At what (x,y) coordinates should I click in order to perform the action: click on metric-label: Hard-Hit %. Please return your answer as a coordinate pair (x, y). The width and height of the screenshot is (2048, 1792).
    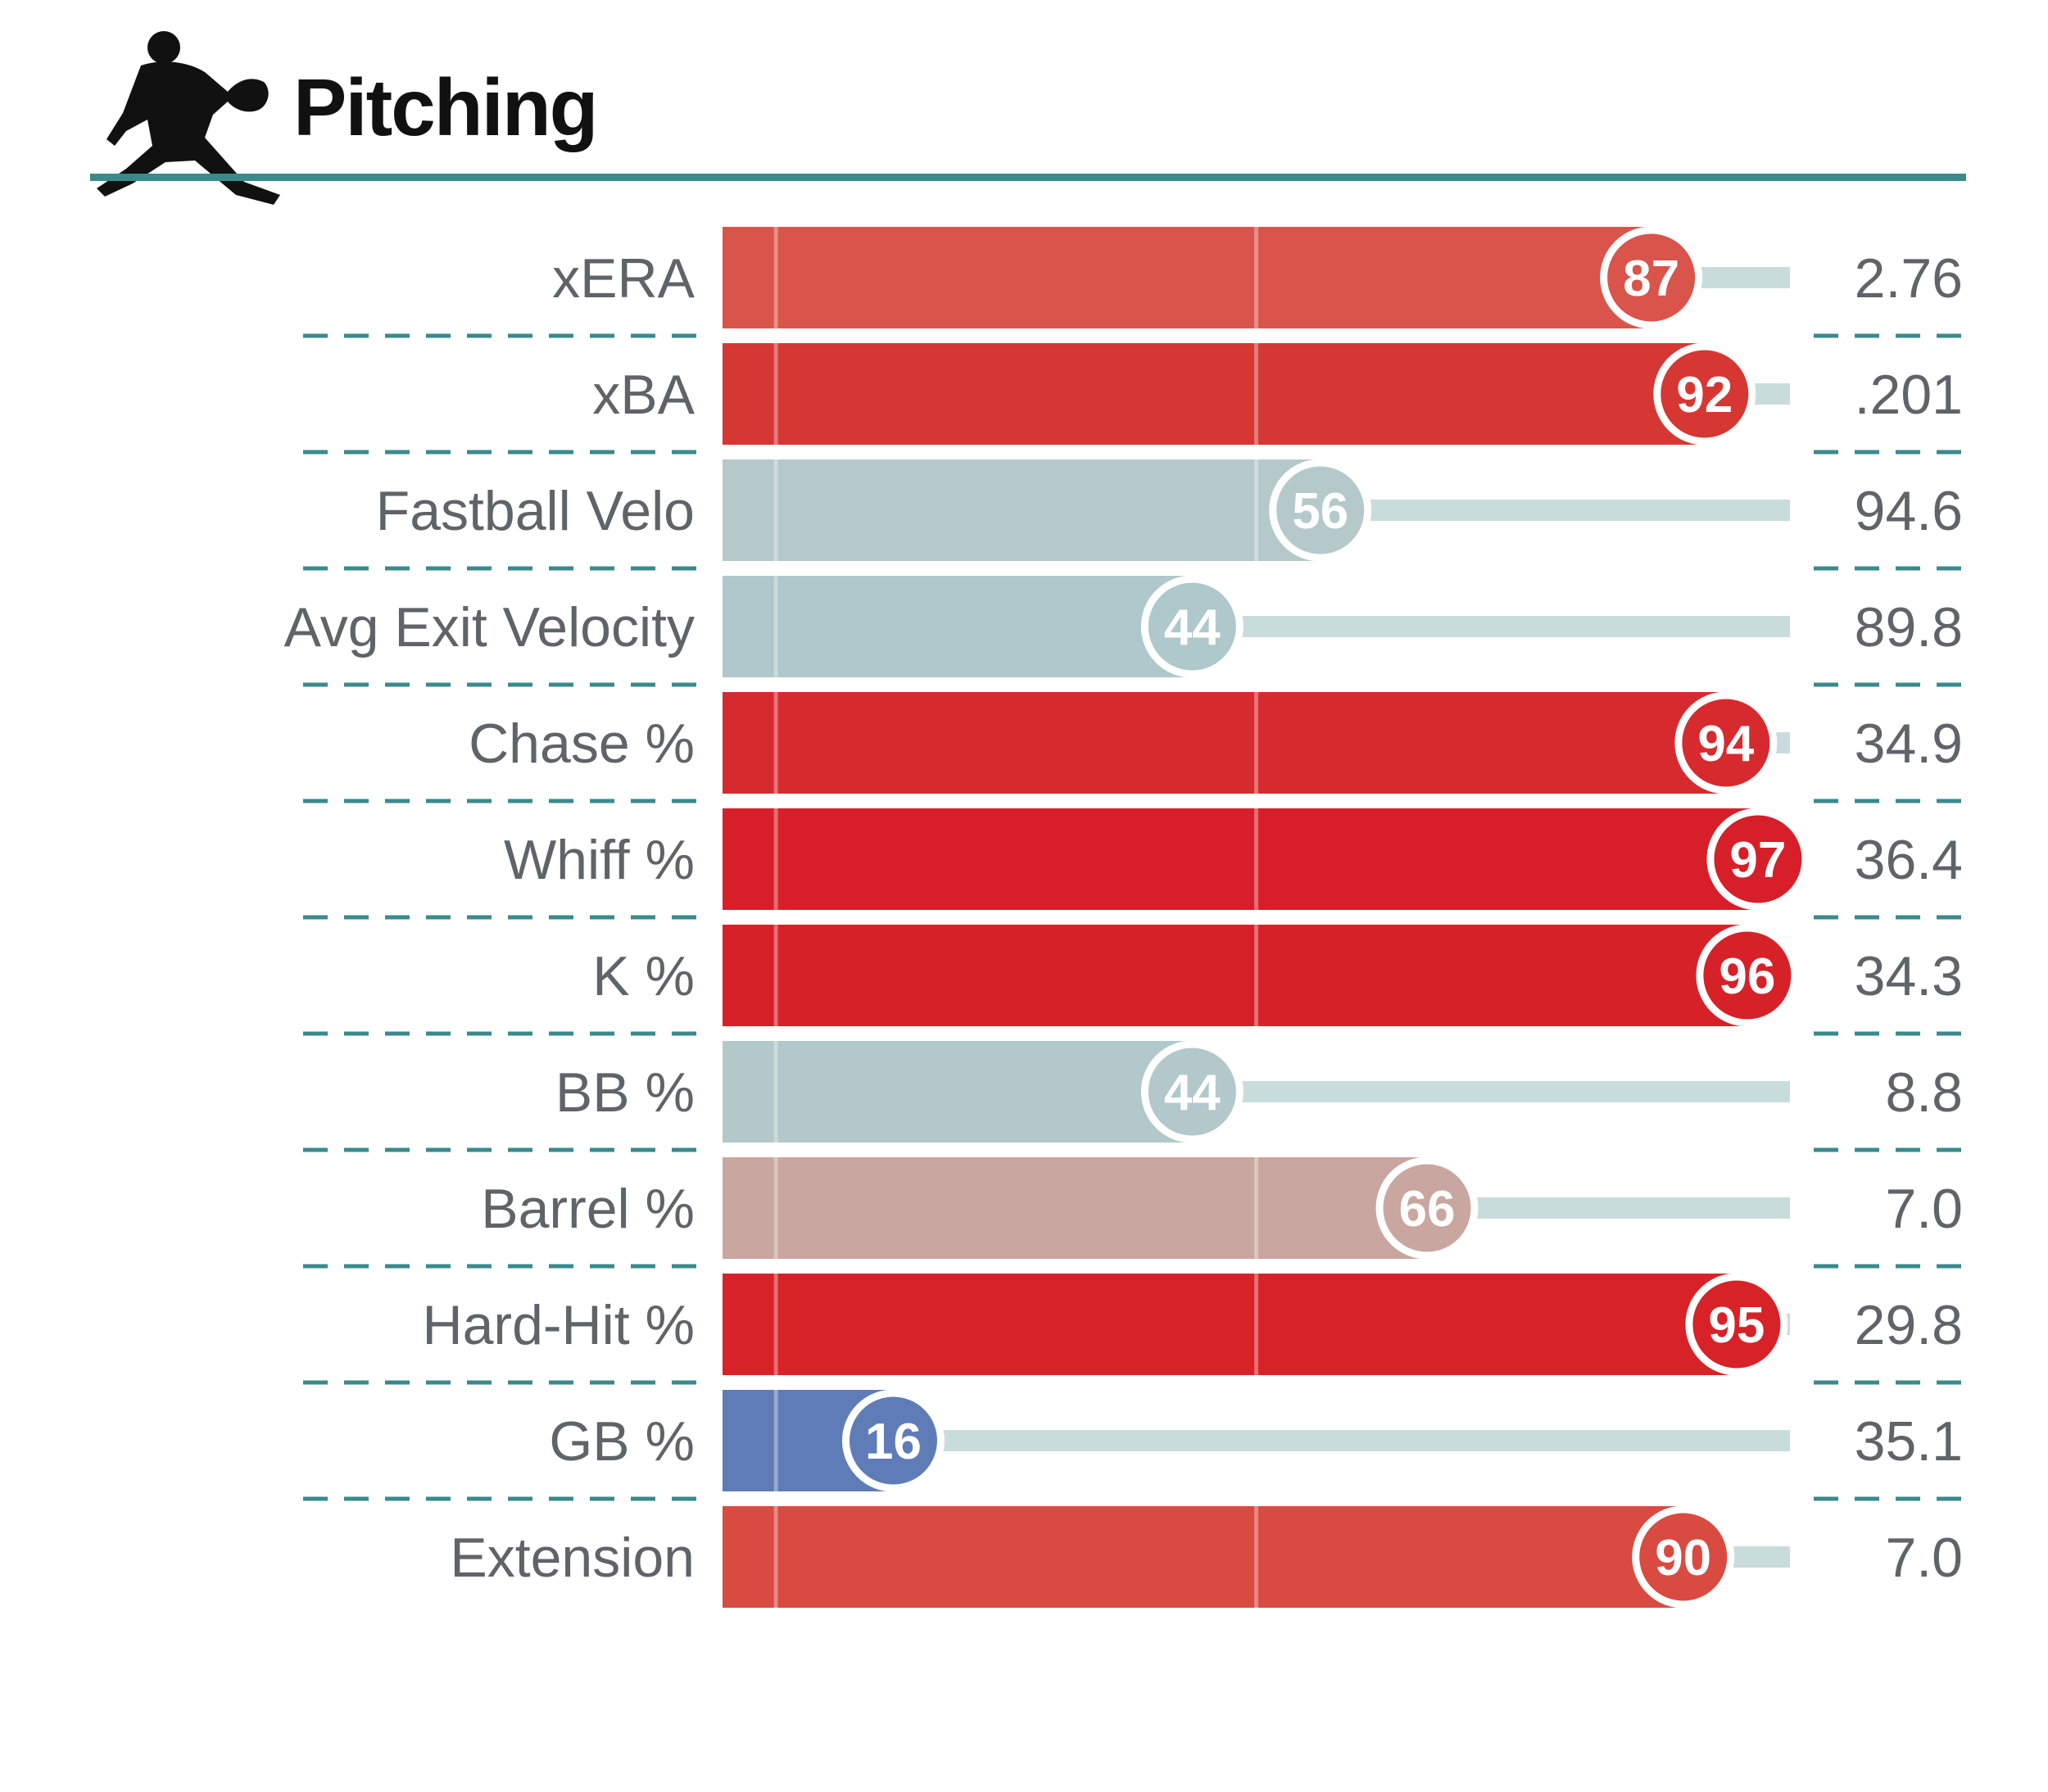
    Looking at the image, I should click on (559, 1325).